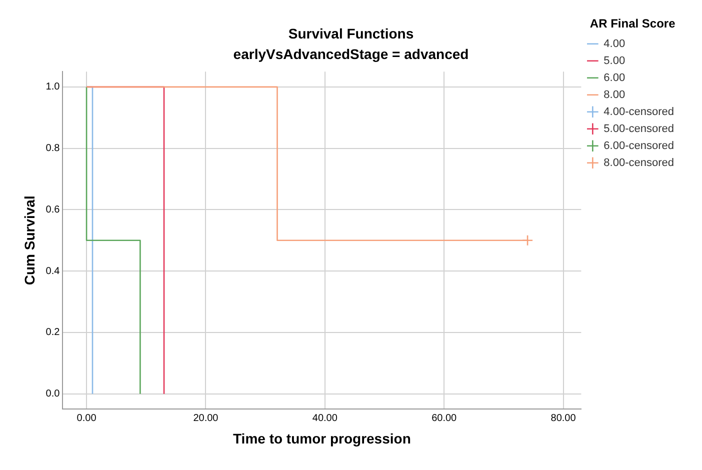  I want to click on x-tick-label: 40.00, so click(325, 418).